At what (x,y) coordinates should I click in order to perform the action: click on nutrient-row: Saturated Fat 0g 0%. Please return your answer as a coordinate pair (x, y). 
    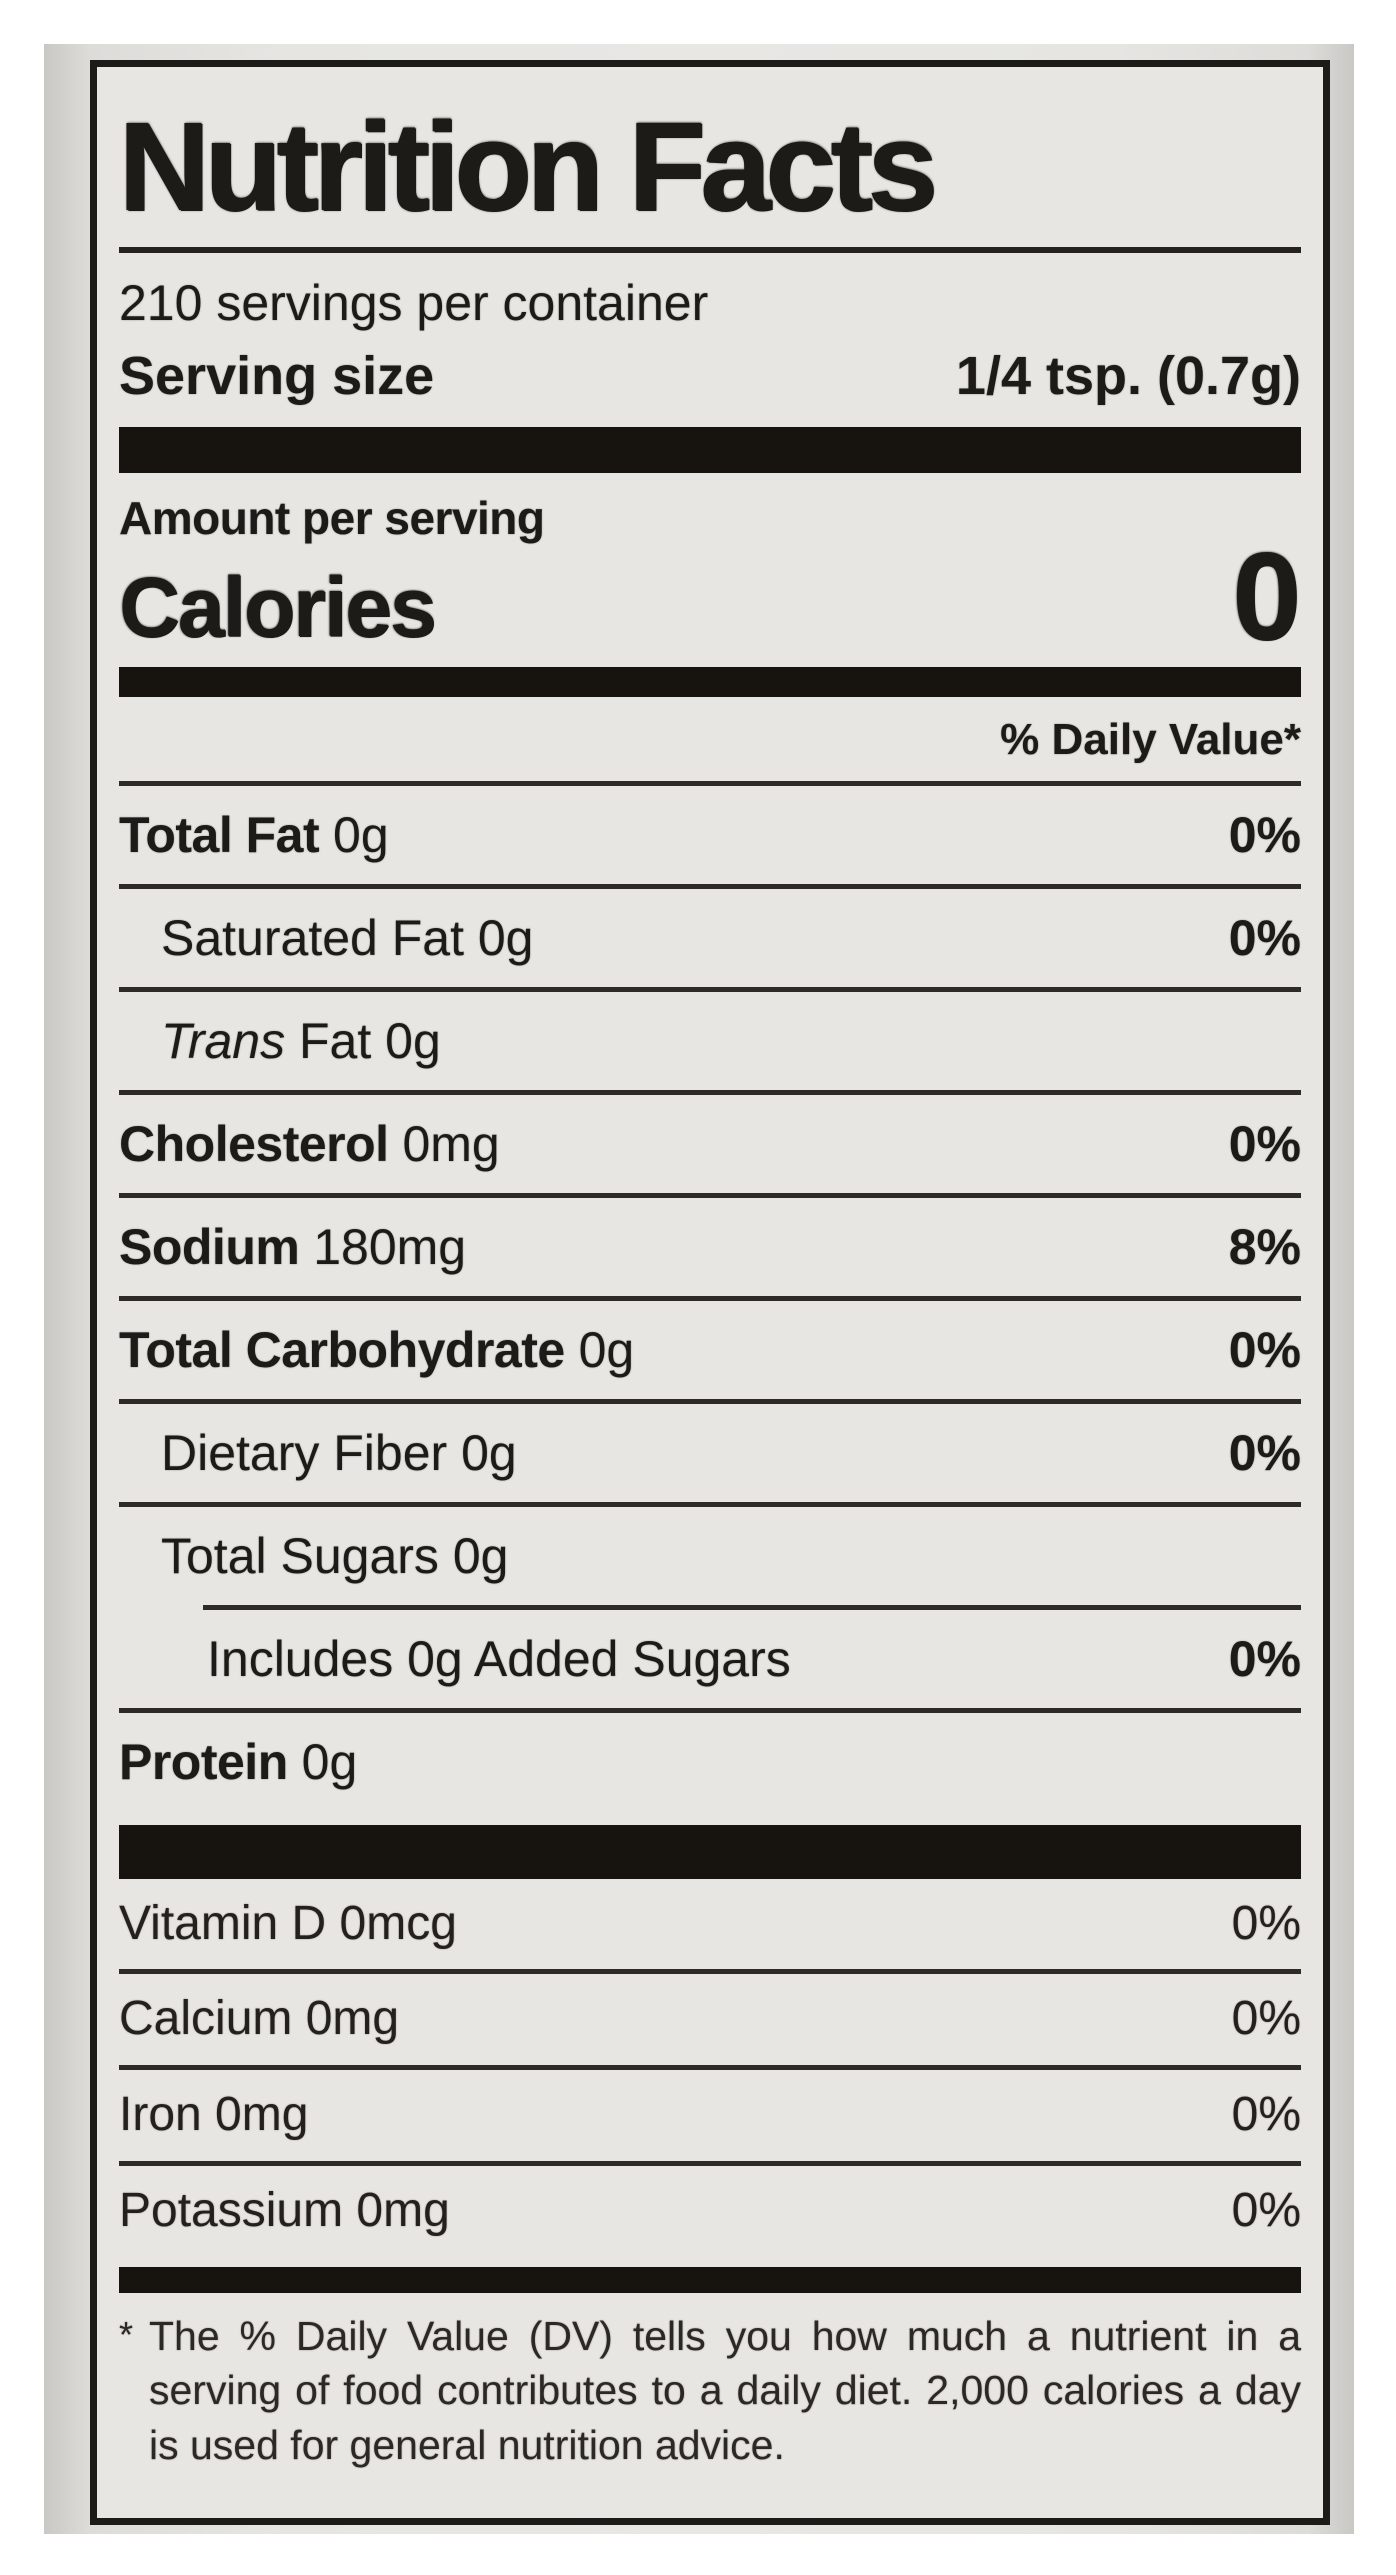
    Looking at the image, I should click on (710, 938).